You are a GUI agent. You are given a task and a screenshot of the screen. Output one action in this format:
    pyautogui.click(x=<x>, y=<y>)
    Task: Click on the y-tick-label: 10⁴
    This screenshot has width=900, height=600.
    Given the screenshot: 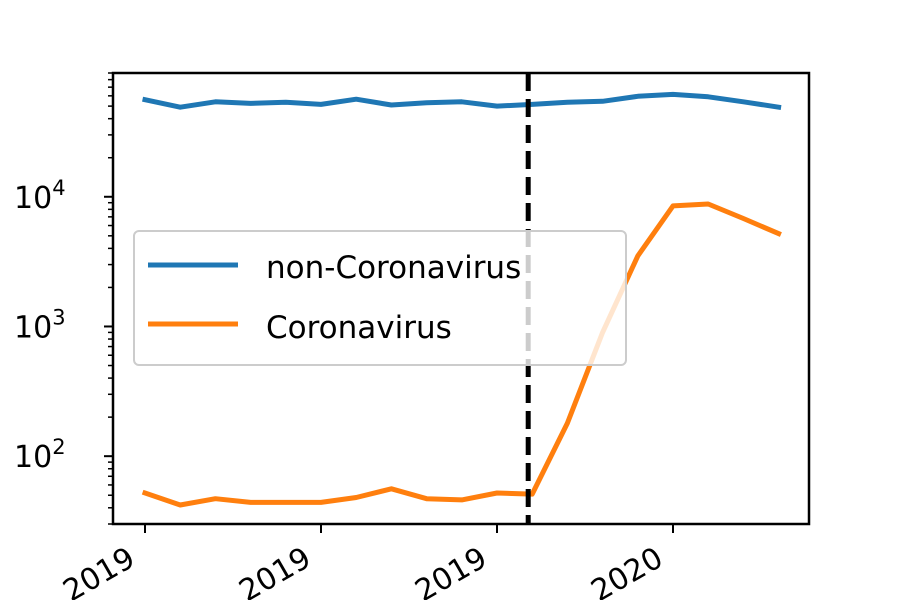 What is the action you would take?
    pyautogui.click(x=40, y=196)
    